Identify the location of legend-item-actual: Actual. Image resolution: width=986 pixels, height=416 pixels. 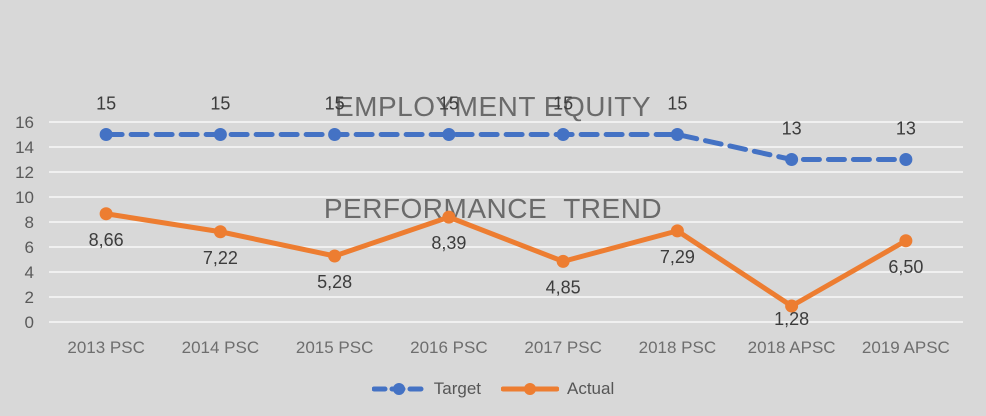
(557, 389).